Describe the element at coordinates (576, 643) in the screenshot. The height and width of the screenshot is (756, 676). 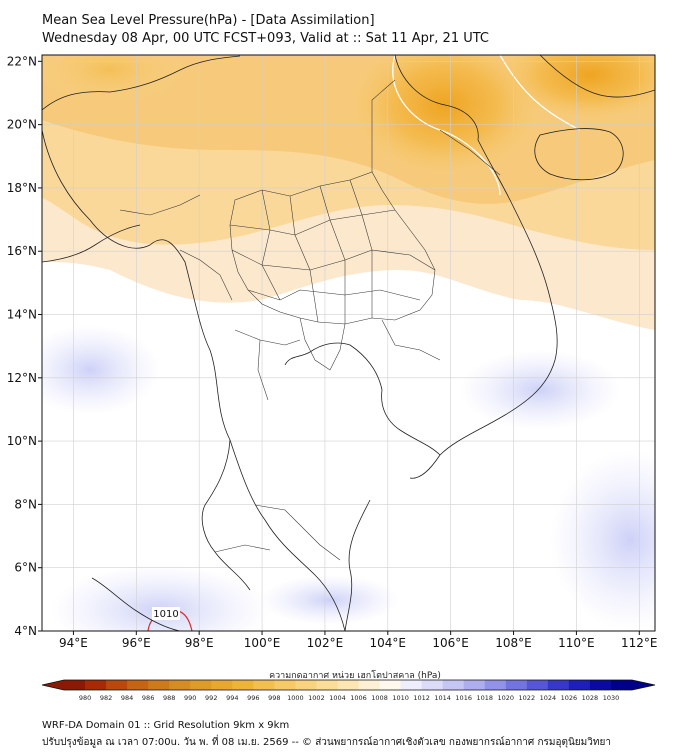
I see `tick-label-lon: 110°E` at that location.